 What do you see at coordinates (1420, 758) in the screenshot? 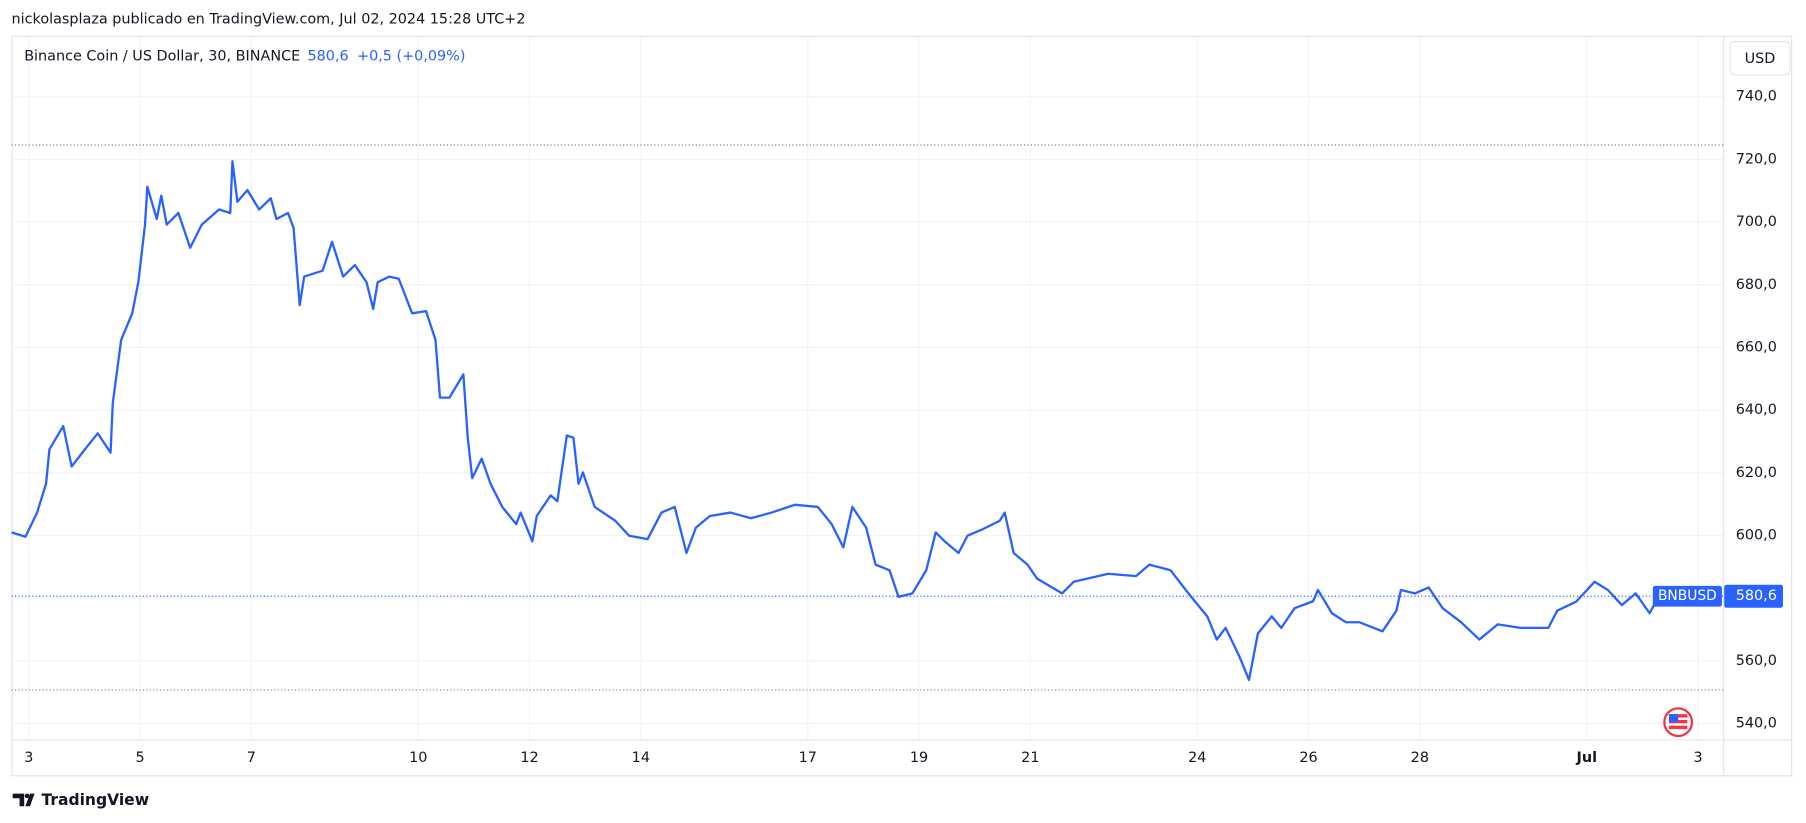
I see `x-tick-label: 28` at bounding box center [1420, 758].